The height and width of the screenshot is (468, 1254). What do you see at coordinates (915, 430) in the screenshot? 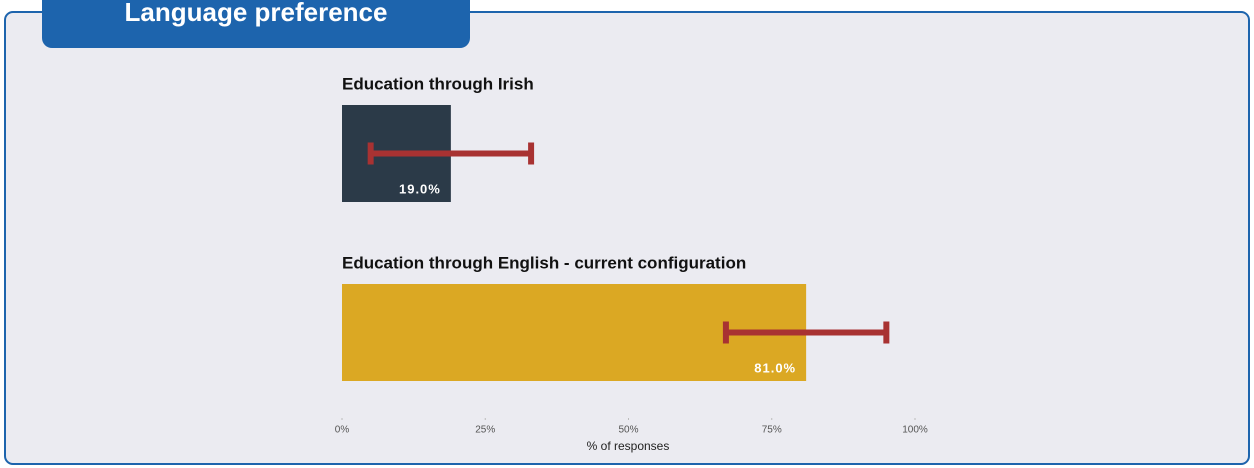
I see `x-tick-label: 100%` at bounding box center [915, 430].